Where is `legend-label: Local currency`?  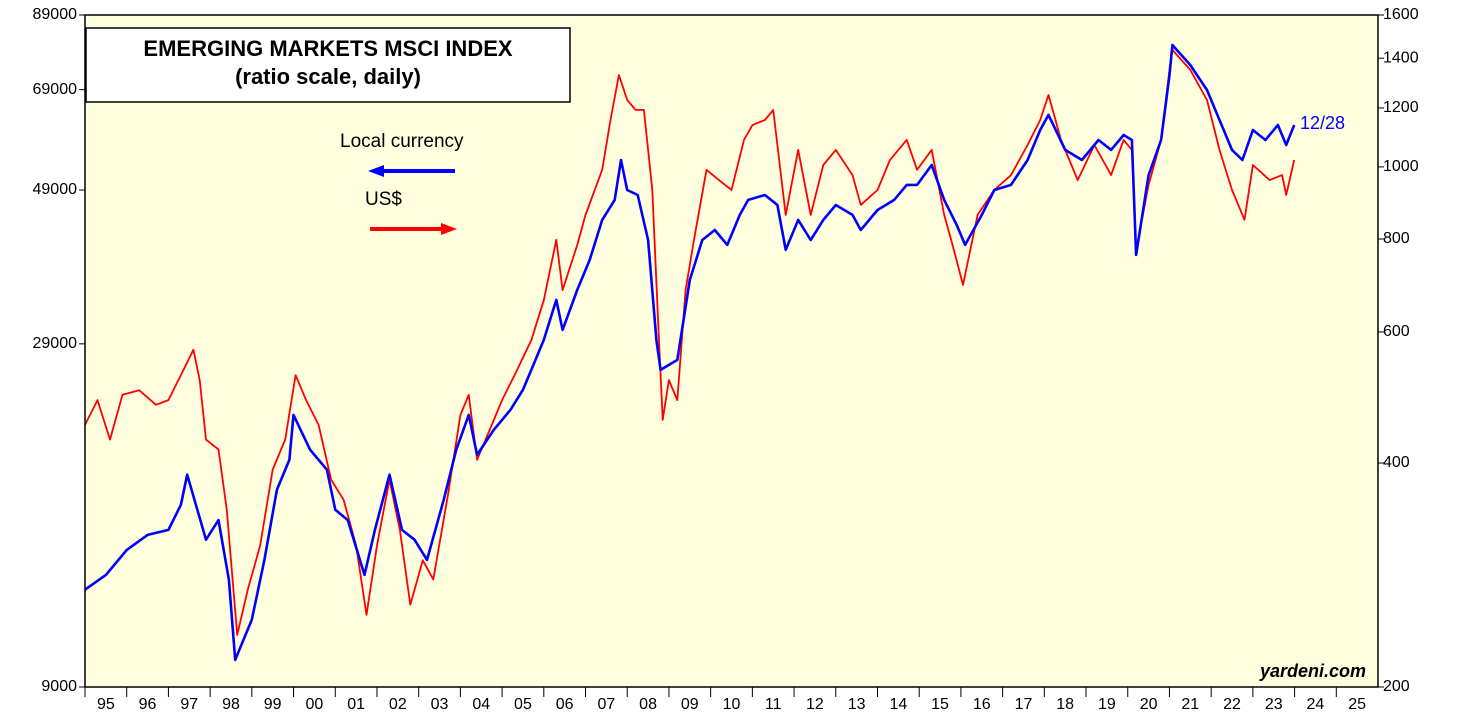
legend-label: Local currency is located at coordinates (402, 141).